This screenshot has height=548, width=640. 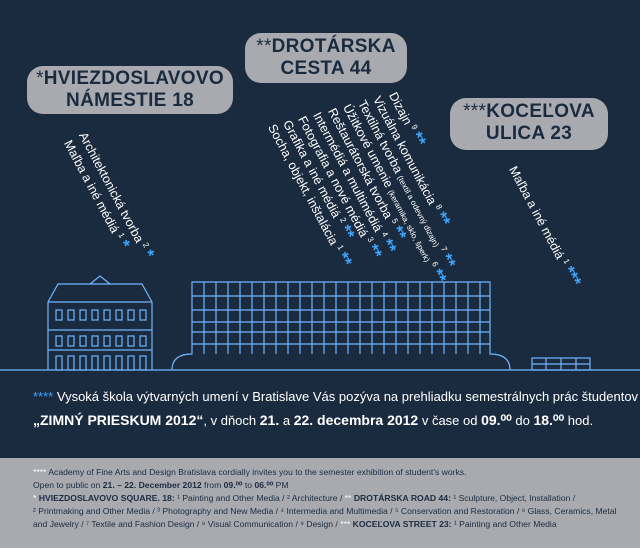 I want to click on location-stars: **, so click(x=264, y=46).